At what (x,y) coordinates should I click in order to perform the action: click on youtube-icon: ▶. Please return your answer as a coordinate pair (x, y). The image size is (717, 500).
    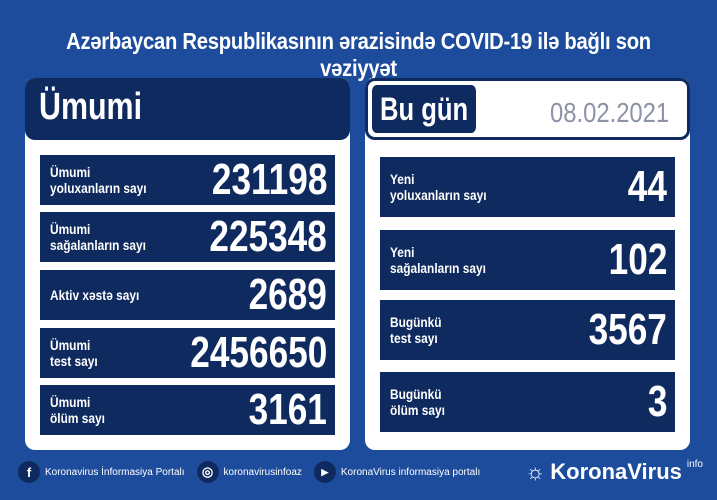
    Looking at the image, I should click on (324, 472).